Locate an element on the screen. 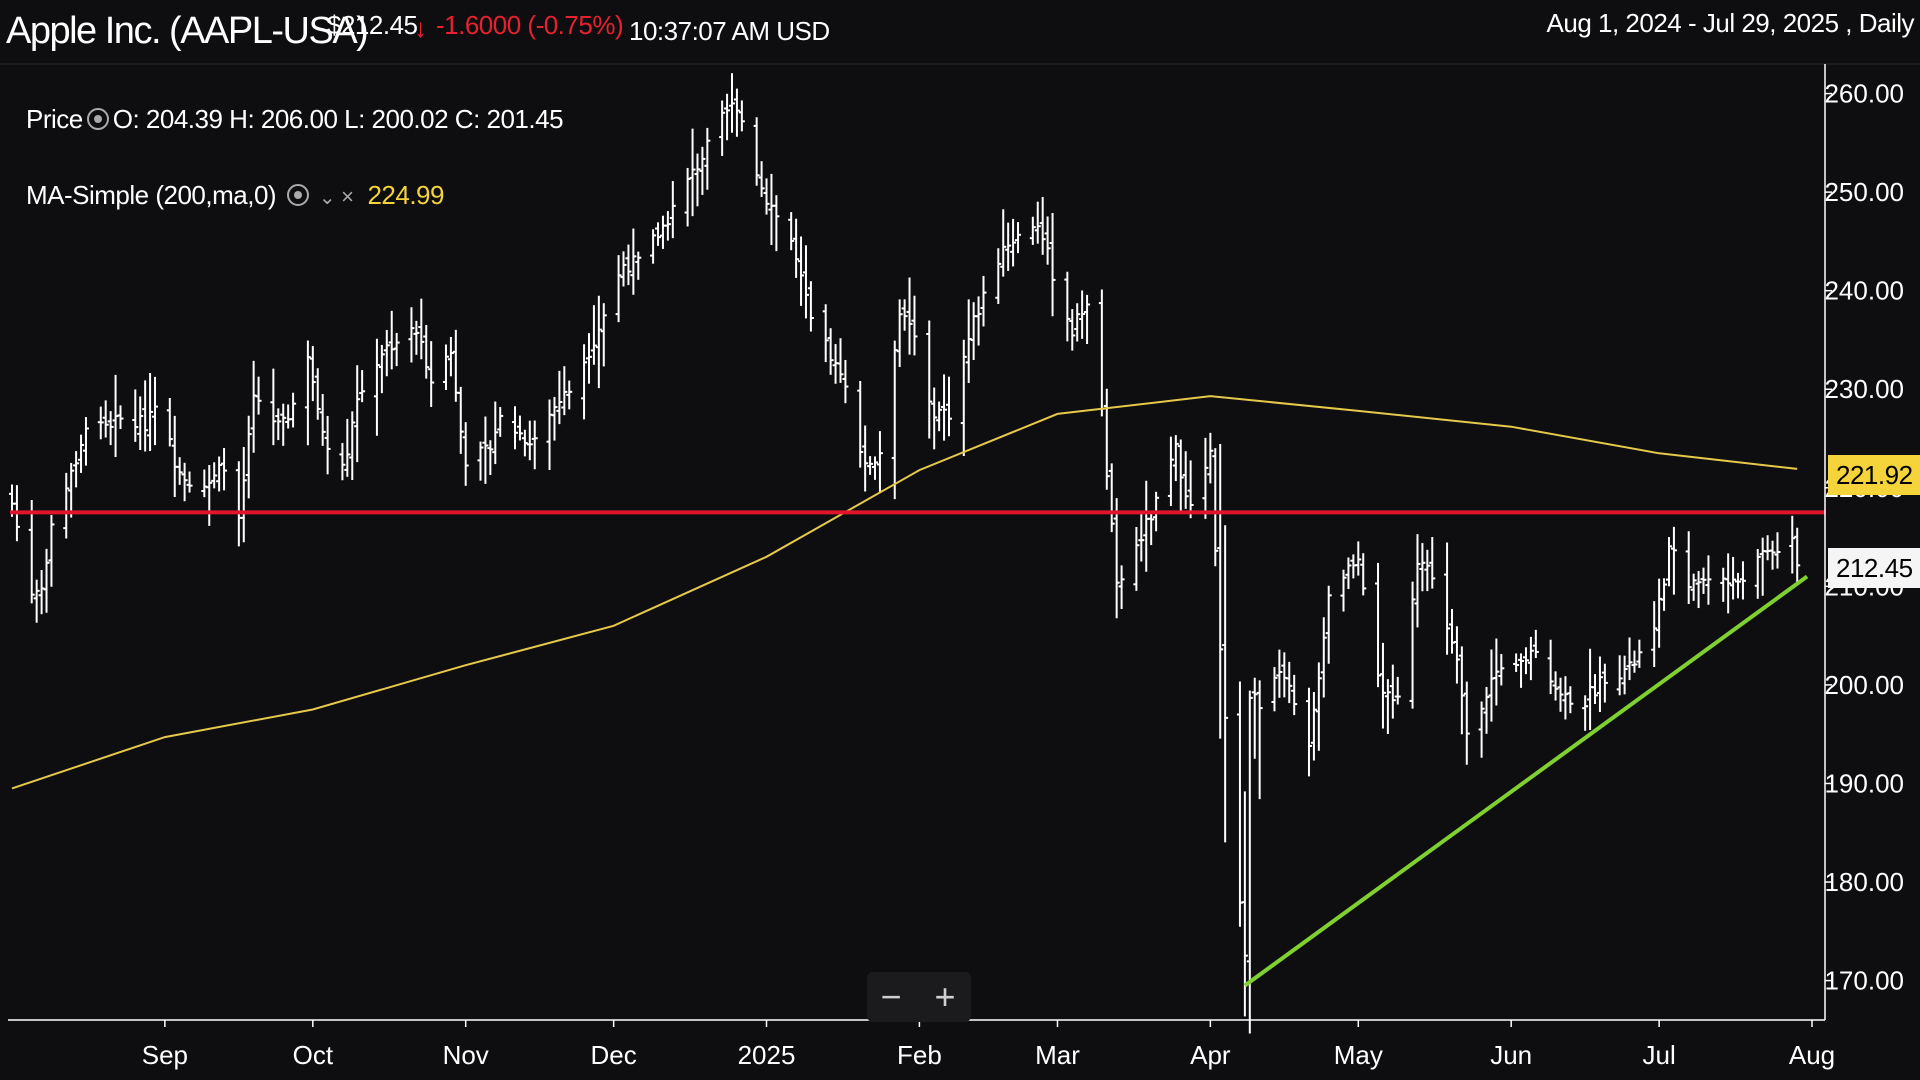 The image size is (1920, 1080). x-tick-label: Sep is located at coordinates (165, 1055).